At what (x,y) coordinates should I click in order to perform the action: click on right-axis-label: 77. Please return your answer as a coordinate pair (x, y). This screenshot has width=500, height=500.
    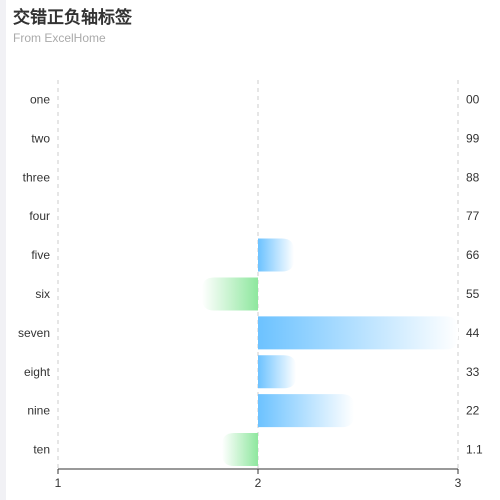
    Looking at the image, I should click on (473, 216).